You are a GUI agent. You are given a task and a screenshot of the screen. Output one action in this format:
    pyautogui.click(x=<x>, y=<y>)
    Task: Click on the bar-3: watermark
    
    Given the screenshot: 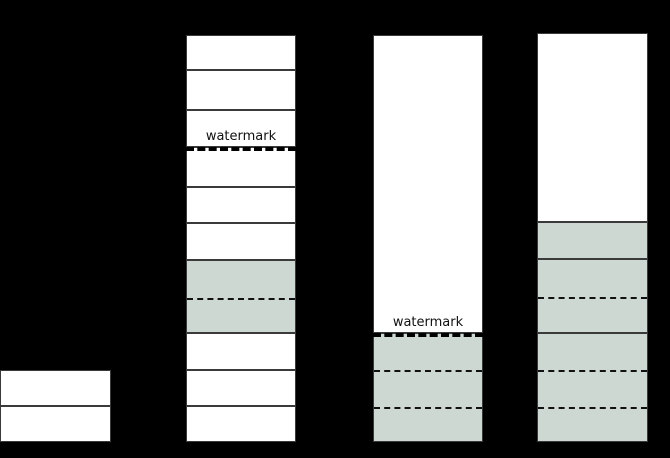 What is the action you would take?
    pyautogui.click(x=428, y=238)
    